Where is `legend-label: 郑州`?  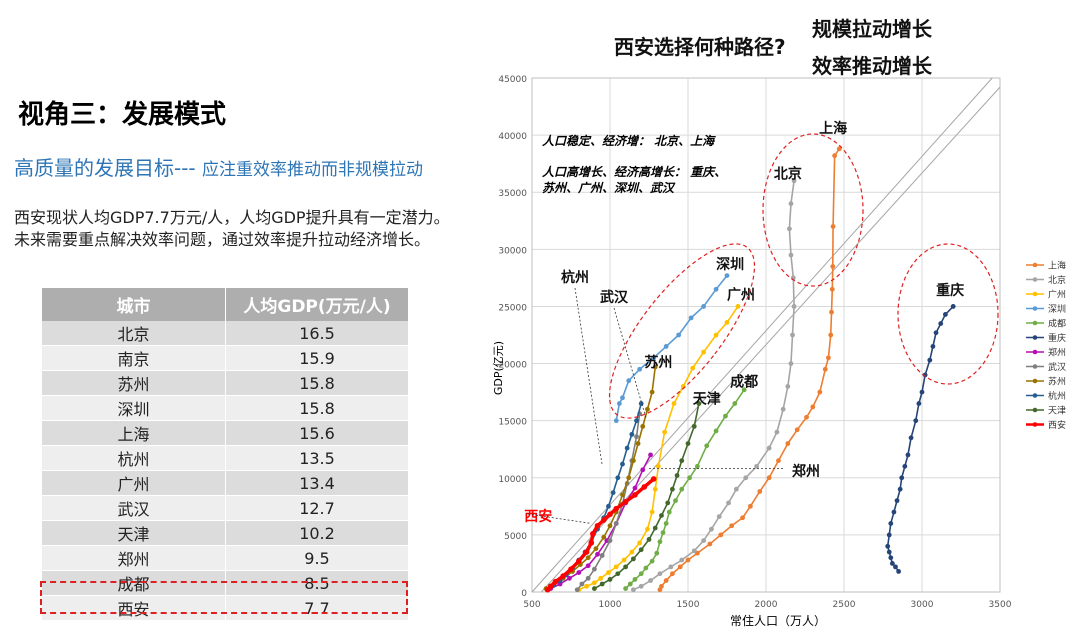 legend-label: 郑州 is located at coordinates (1057, 353).